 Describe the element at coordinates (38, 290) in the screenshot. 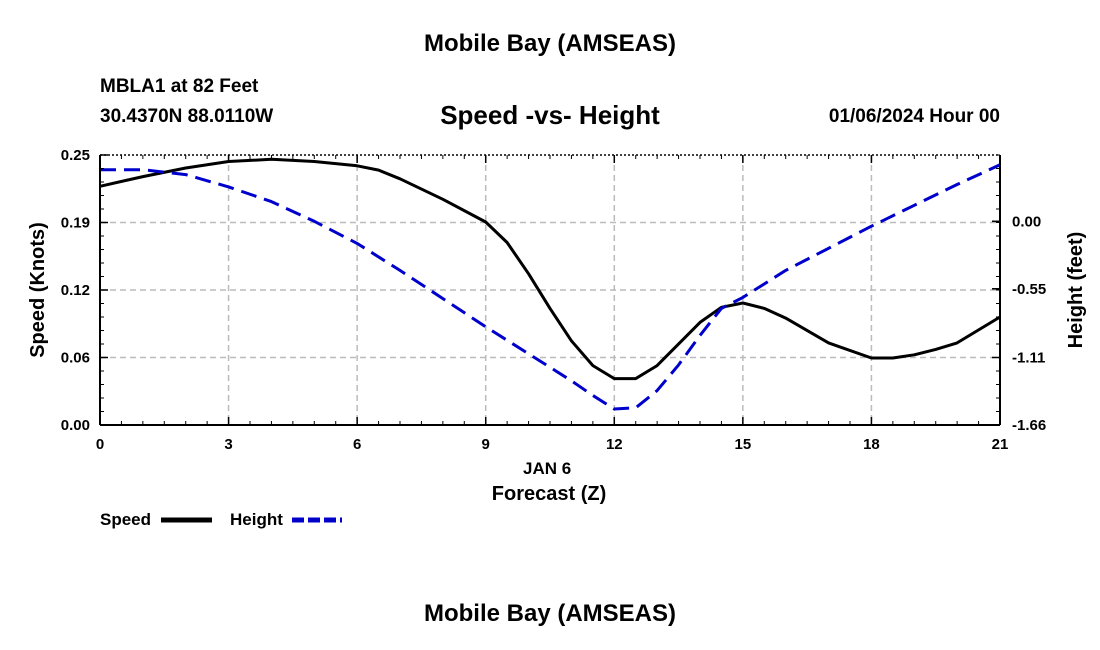

I see `y-axis-label: Speed (Knots)` at that location.